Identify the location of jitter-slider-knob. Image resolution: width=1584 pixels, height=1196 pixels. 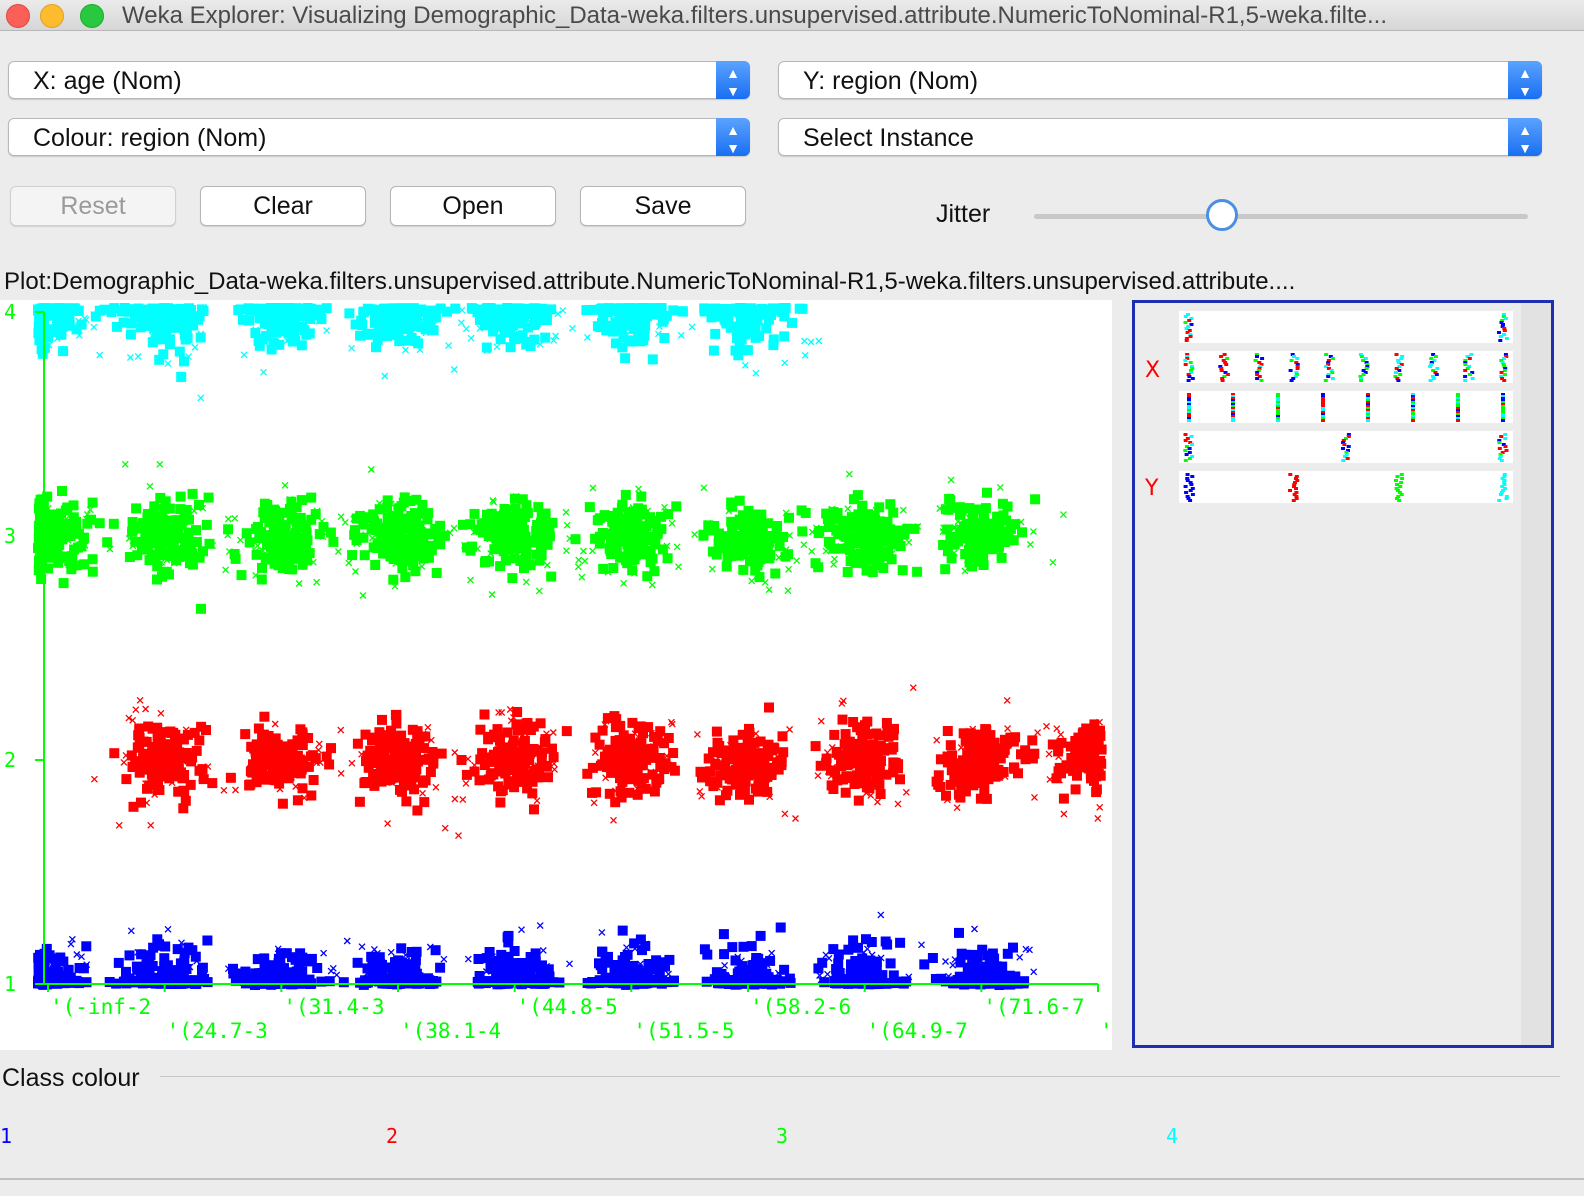
(1221, 215).